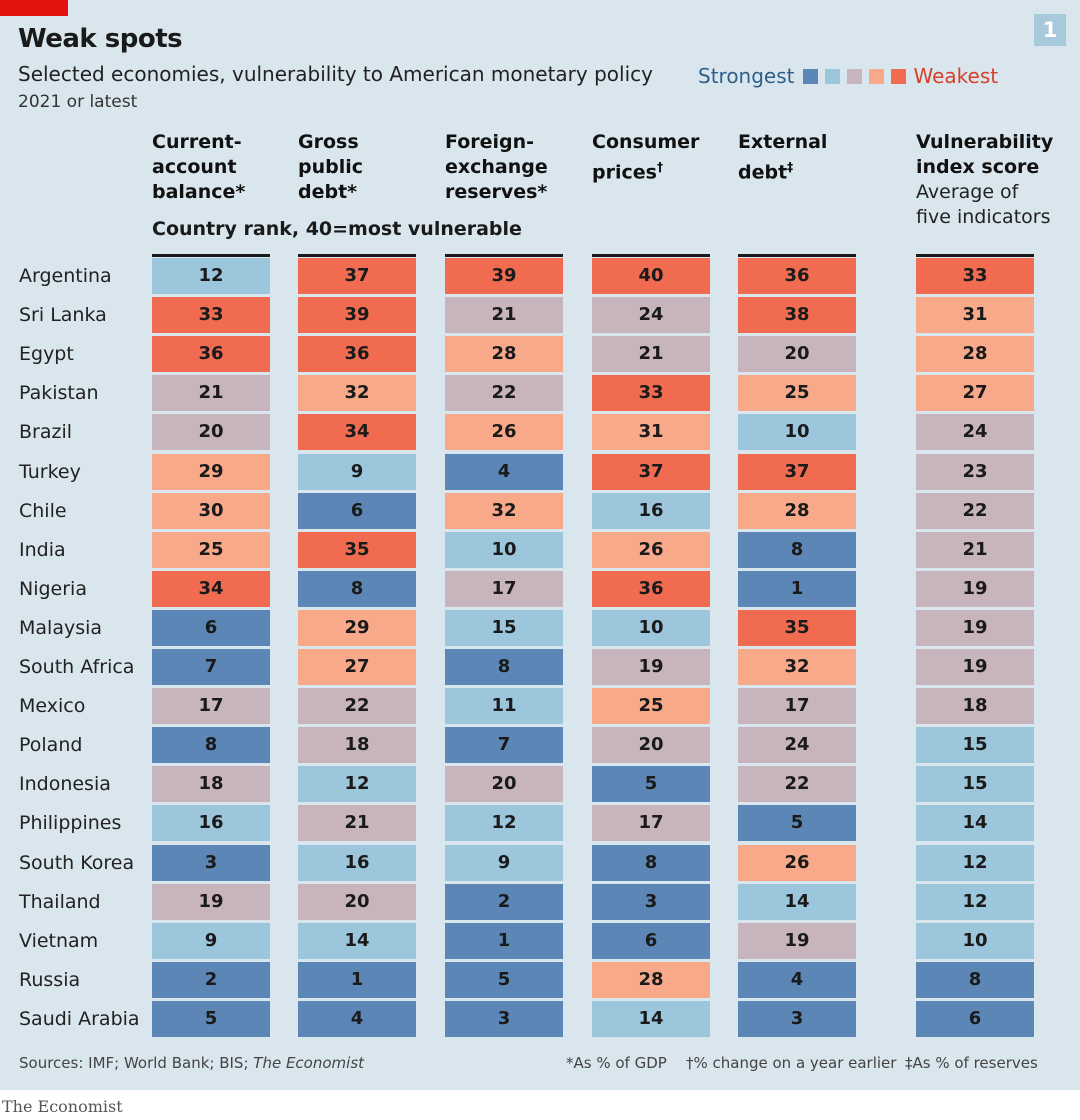  What do you see at coordinates (791, 1063) in the screenshot?
I see `footnote-prices: †% change on a year earlier` at bounding box center [791, 1063].